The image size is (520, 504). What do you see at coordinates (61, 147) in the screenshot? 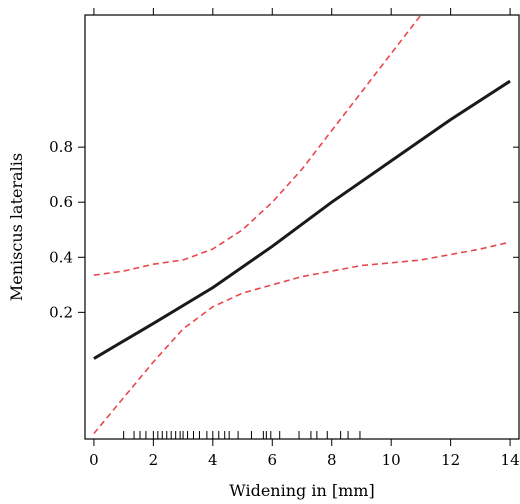
I see `y-tick-label: 0.8` at bounding box center [61, 147].